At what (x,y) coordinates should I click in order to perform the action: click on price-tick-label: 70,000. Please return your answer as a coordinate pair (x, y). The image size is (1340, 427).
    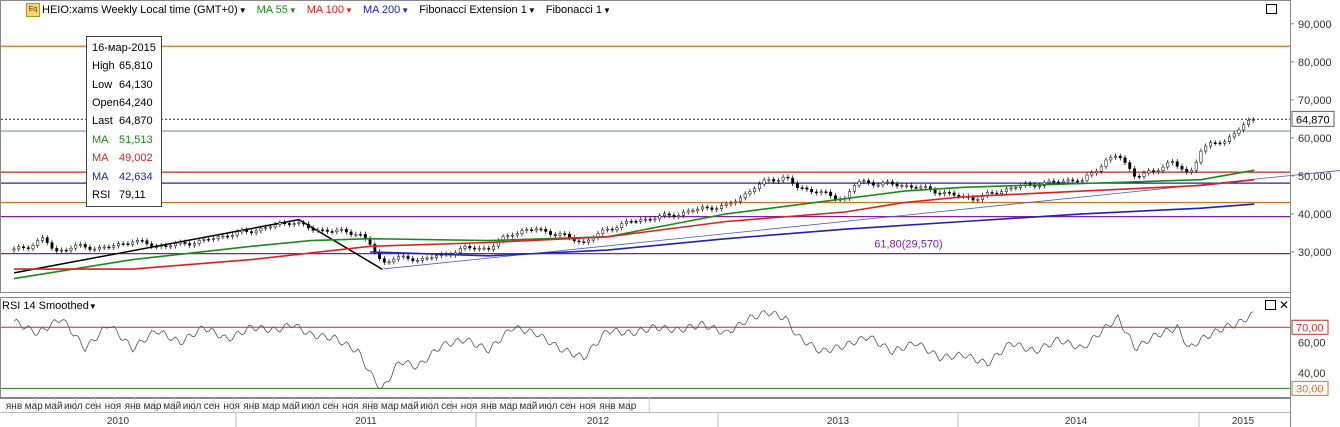
    Looking at the image, I should click on (1315, 101).